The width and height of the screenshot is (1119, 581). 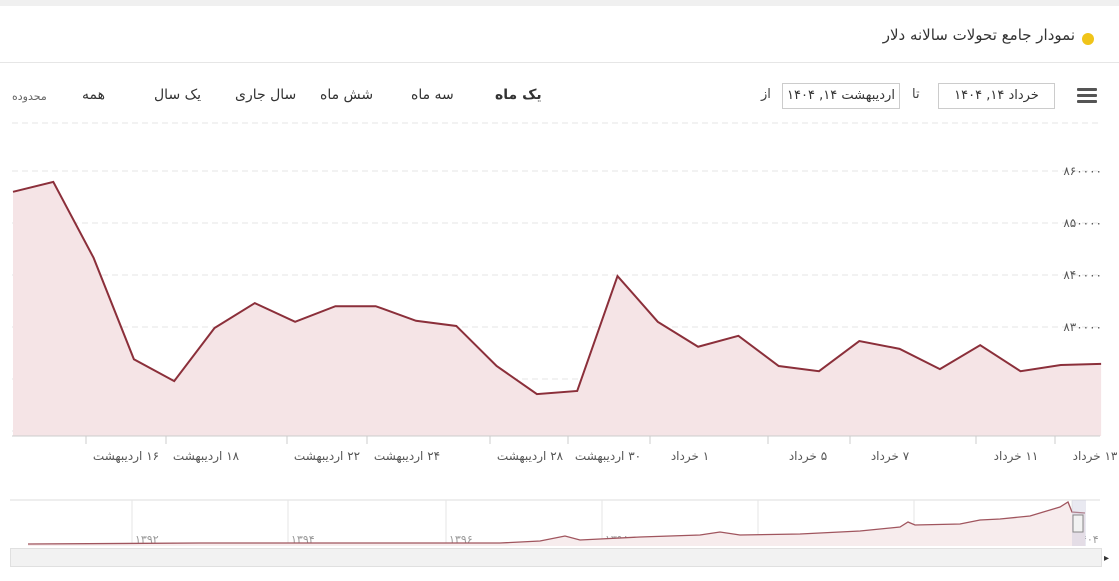 I want to click on x-tick-label: ۲۲ اردیبهشت, so click(x=327, y=456).